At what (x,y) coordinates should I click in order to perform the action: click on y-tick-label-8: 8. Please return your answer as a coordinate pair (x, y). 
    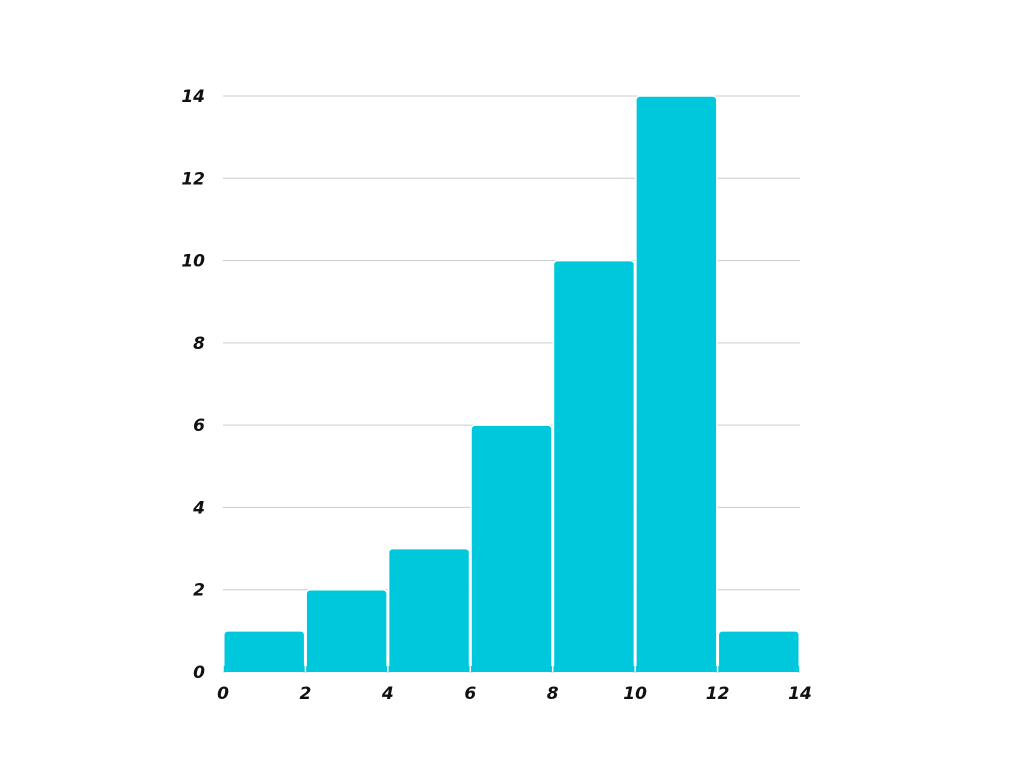
    Looking at the image, I should click on (199, 344).